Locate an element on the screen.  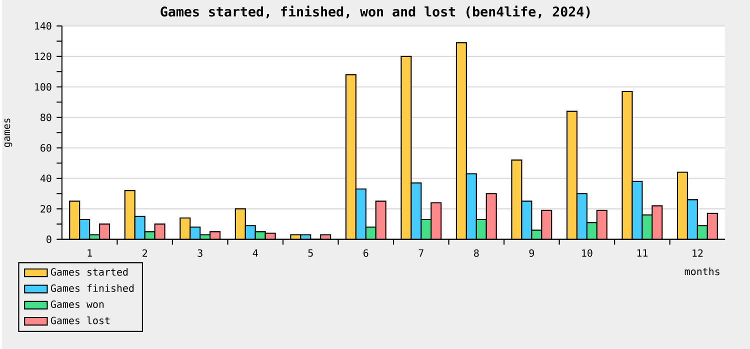
x-tick-label: 8 is located at coordinates (476, 253).